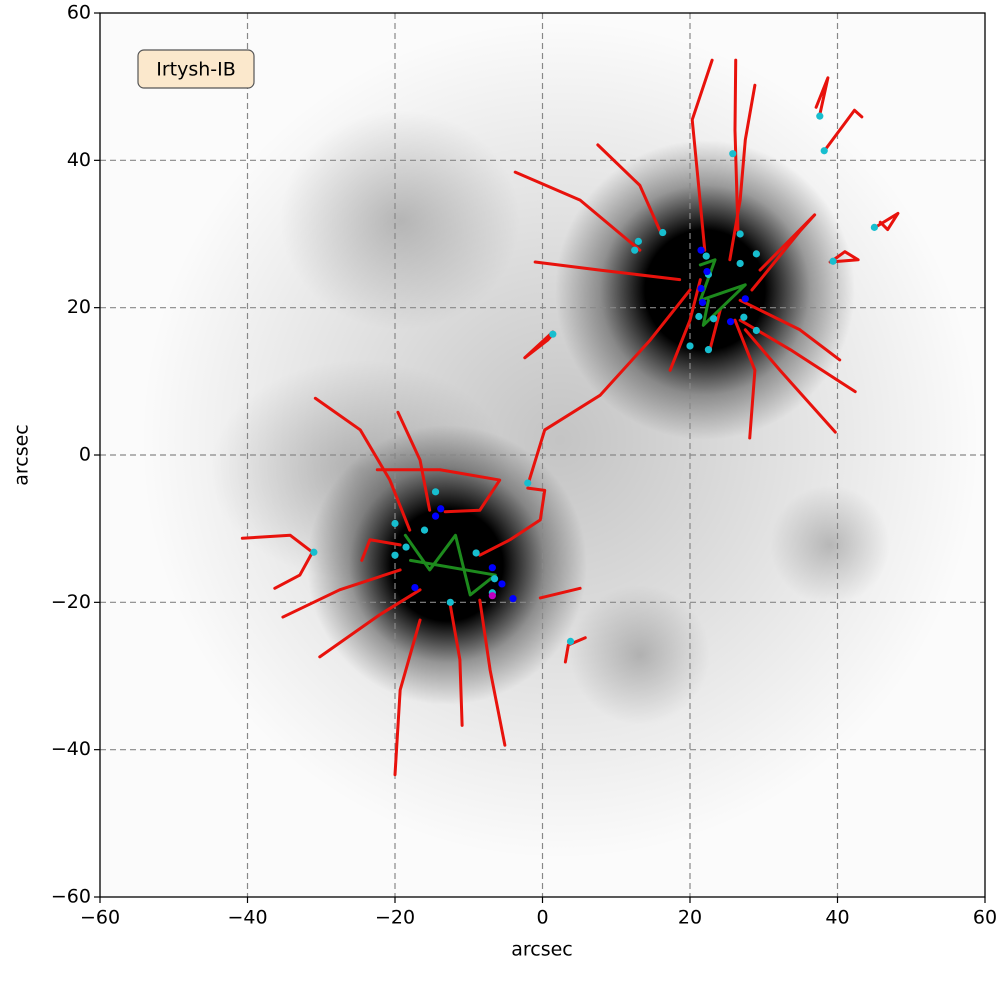  What do you see at coordinates (542, 918) in the screenshot?
I see `x-tick-label: 0` at bounding box center [542, 918].